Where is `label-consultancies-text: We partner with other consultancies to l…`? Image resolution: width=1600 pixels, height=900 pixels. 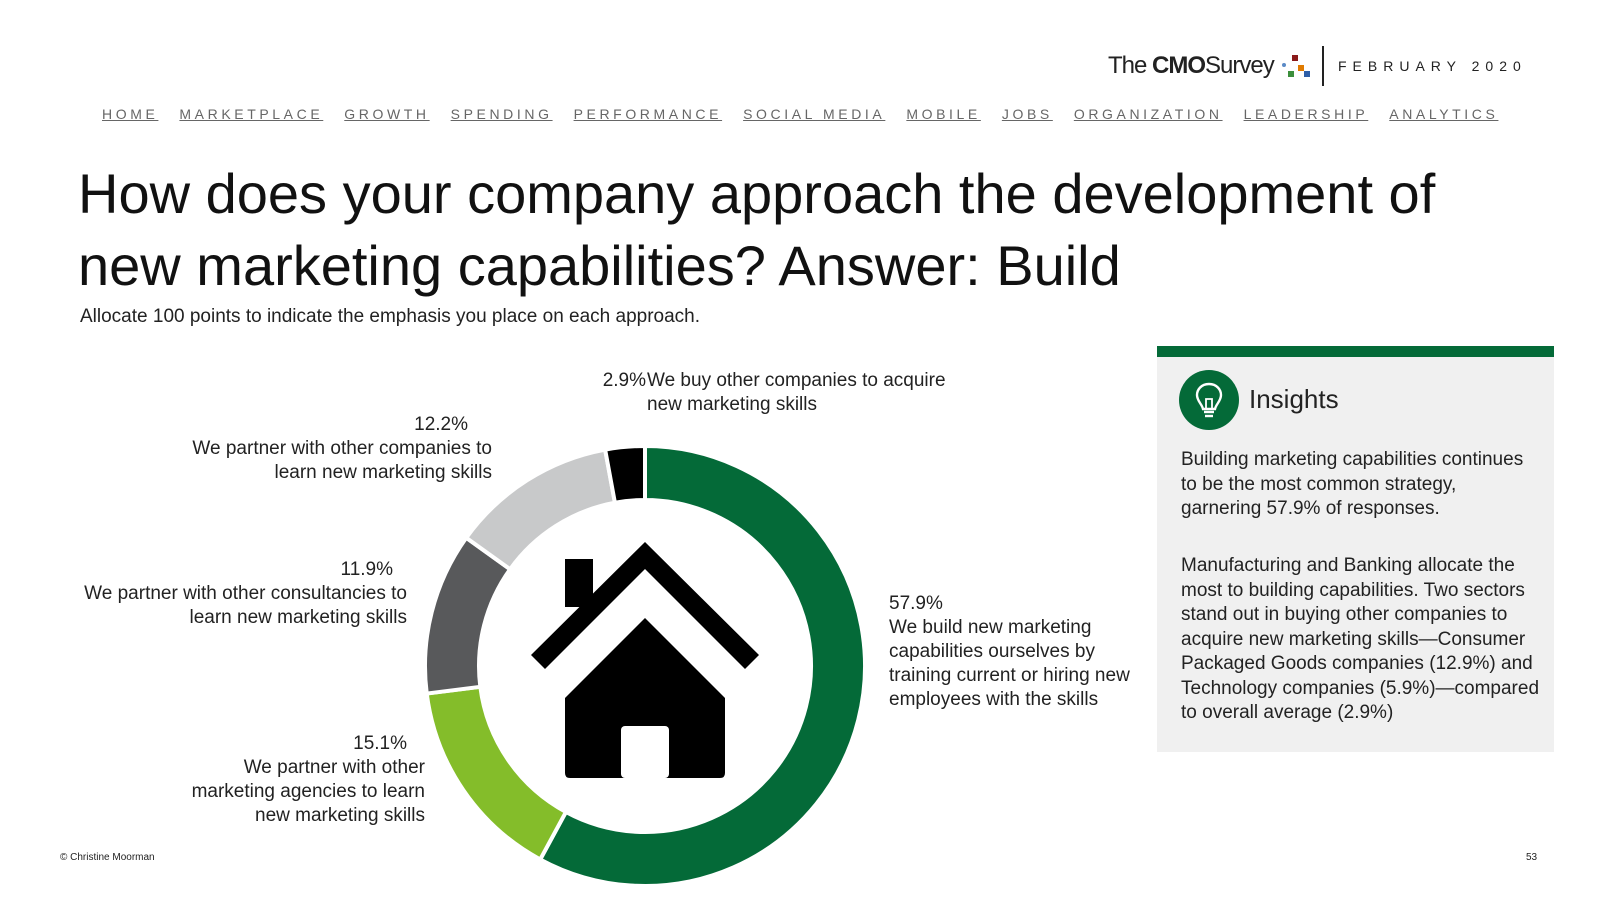
label-consultancies-text: We partner with other consultancies to l… is located at coordinates (245, 605).